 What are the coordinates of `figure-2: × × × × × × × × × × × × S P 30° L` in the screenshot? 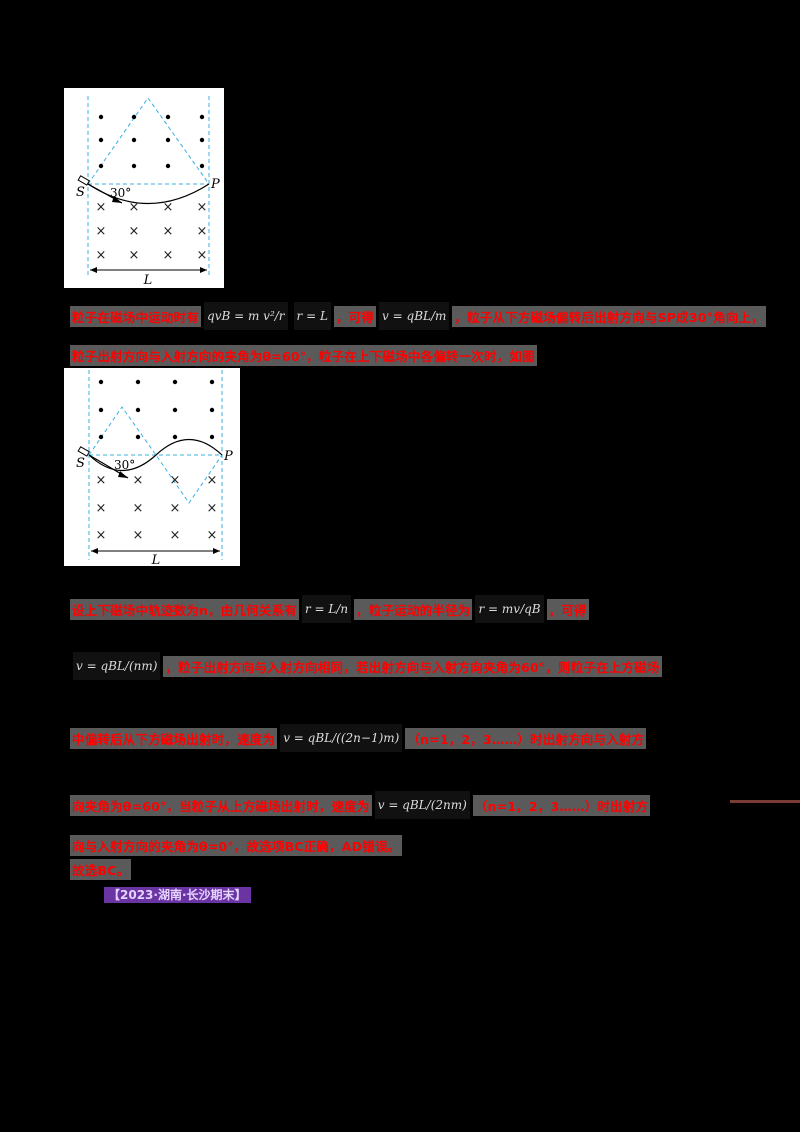 It's located at (152, 467).